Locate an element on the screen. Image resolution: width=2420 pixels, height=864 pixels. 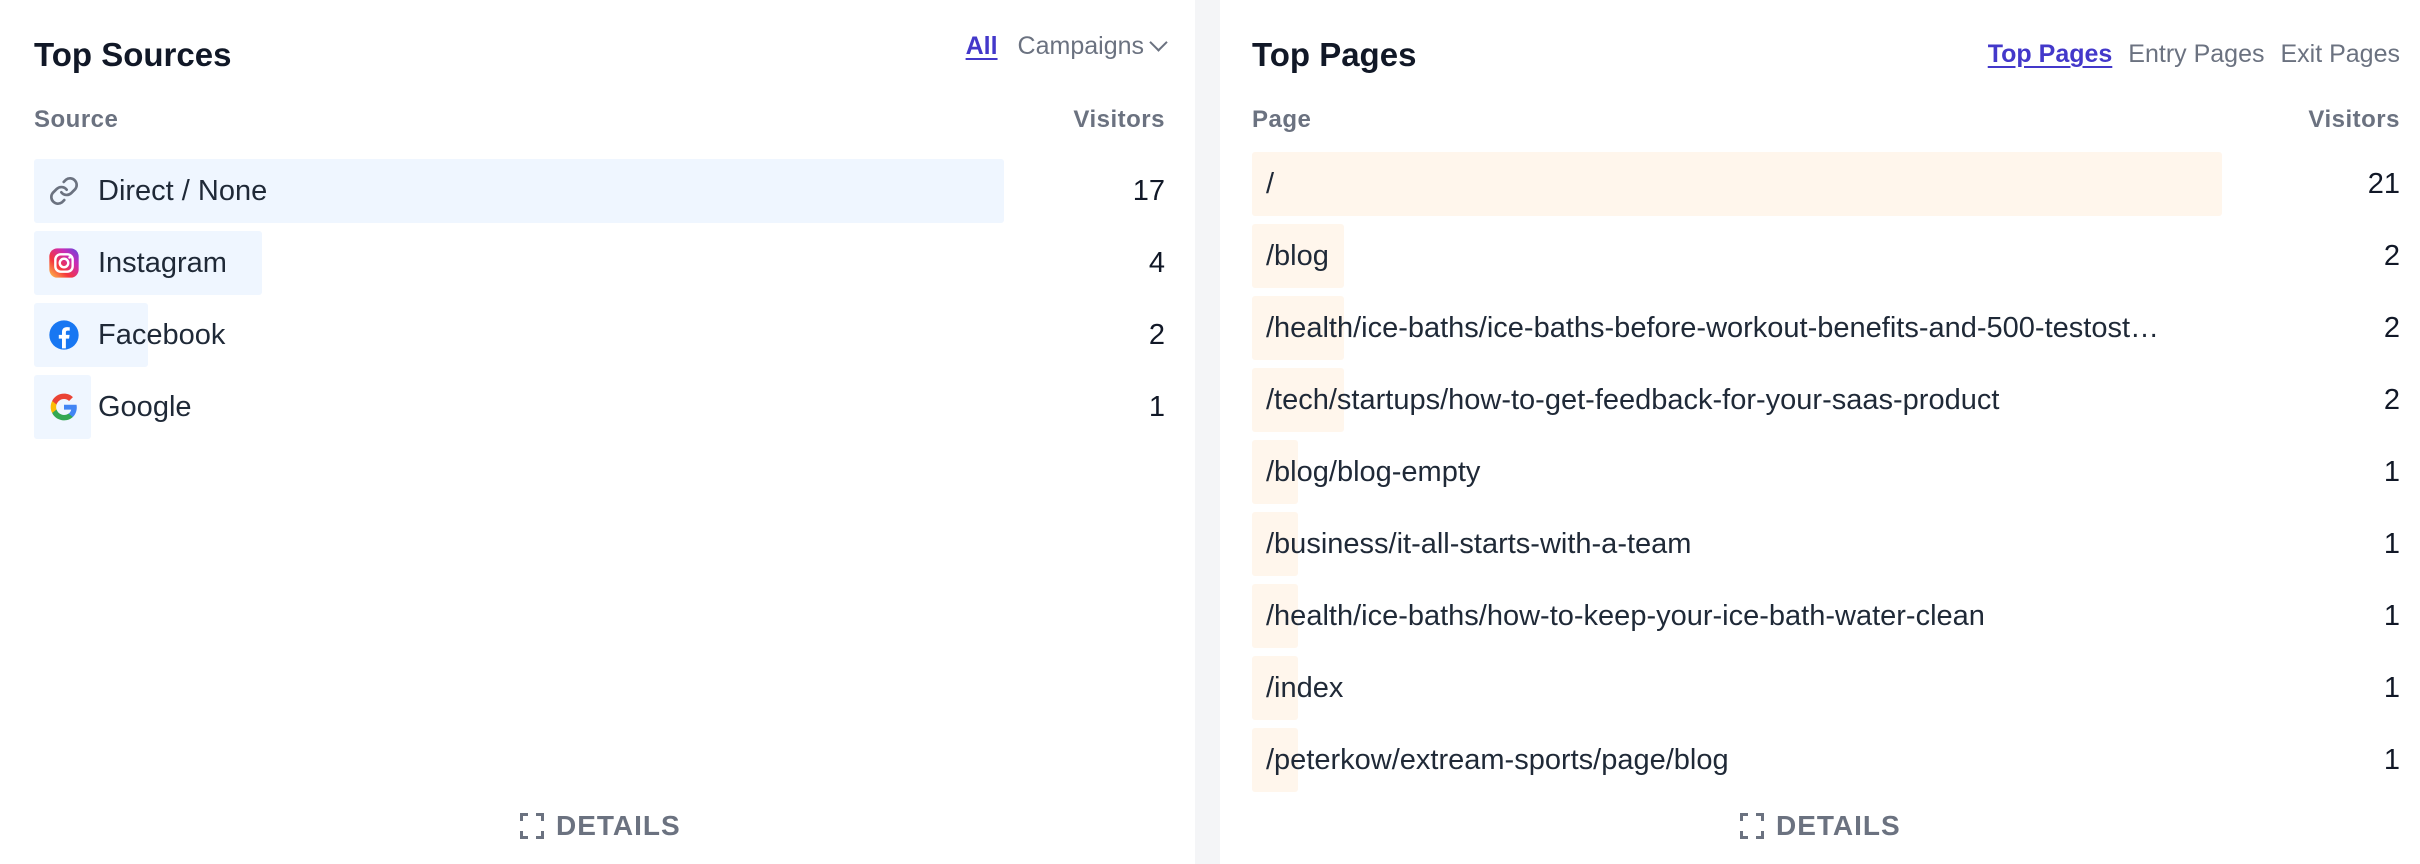
page-row: /index 1 is located at coordinates (1826, 688).